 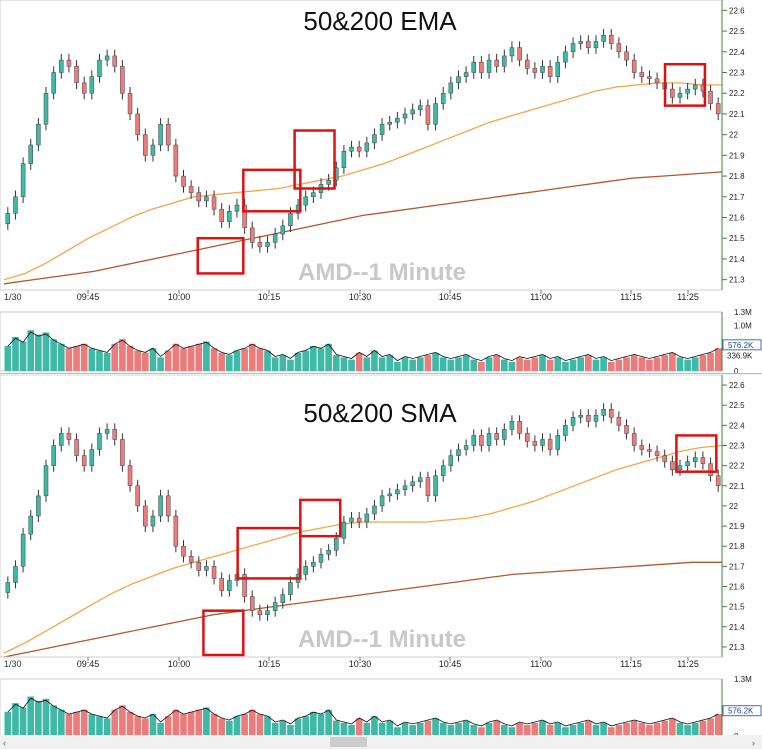 What do you see at coordinates (688, 297) in the screenshot?
I see `time-tick-label: 11:25` at bounding box center [688, 297].